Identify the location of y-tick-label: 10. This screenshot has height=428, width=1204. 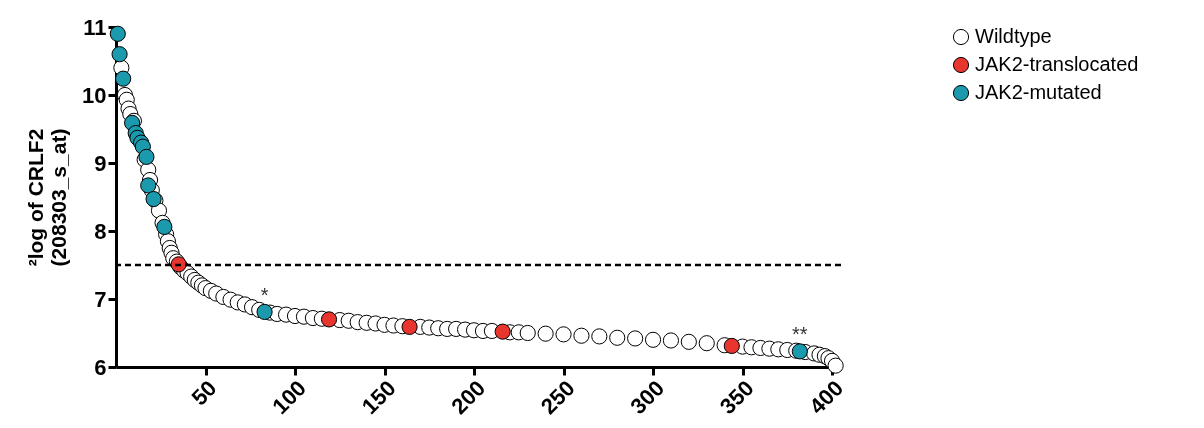
(94, 95).